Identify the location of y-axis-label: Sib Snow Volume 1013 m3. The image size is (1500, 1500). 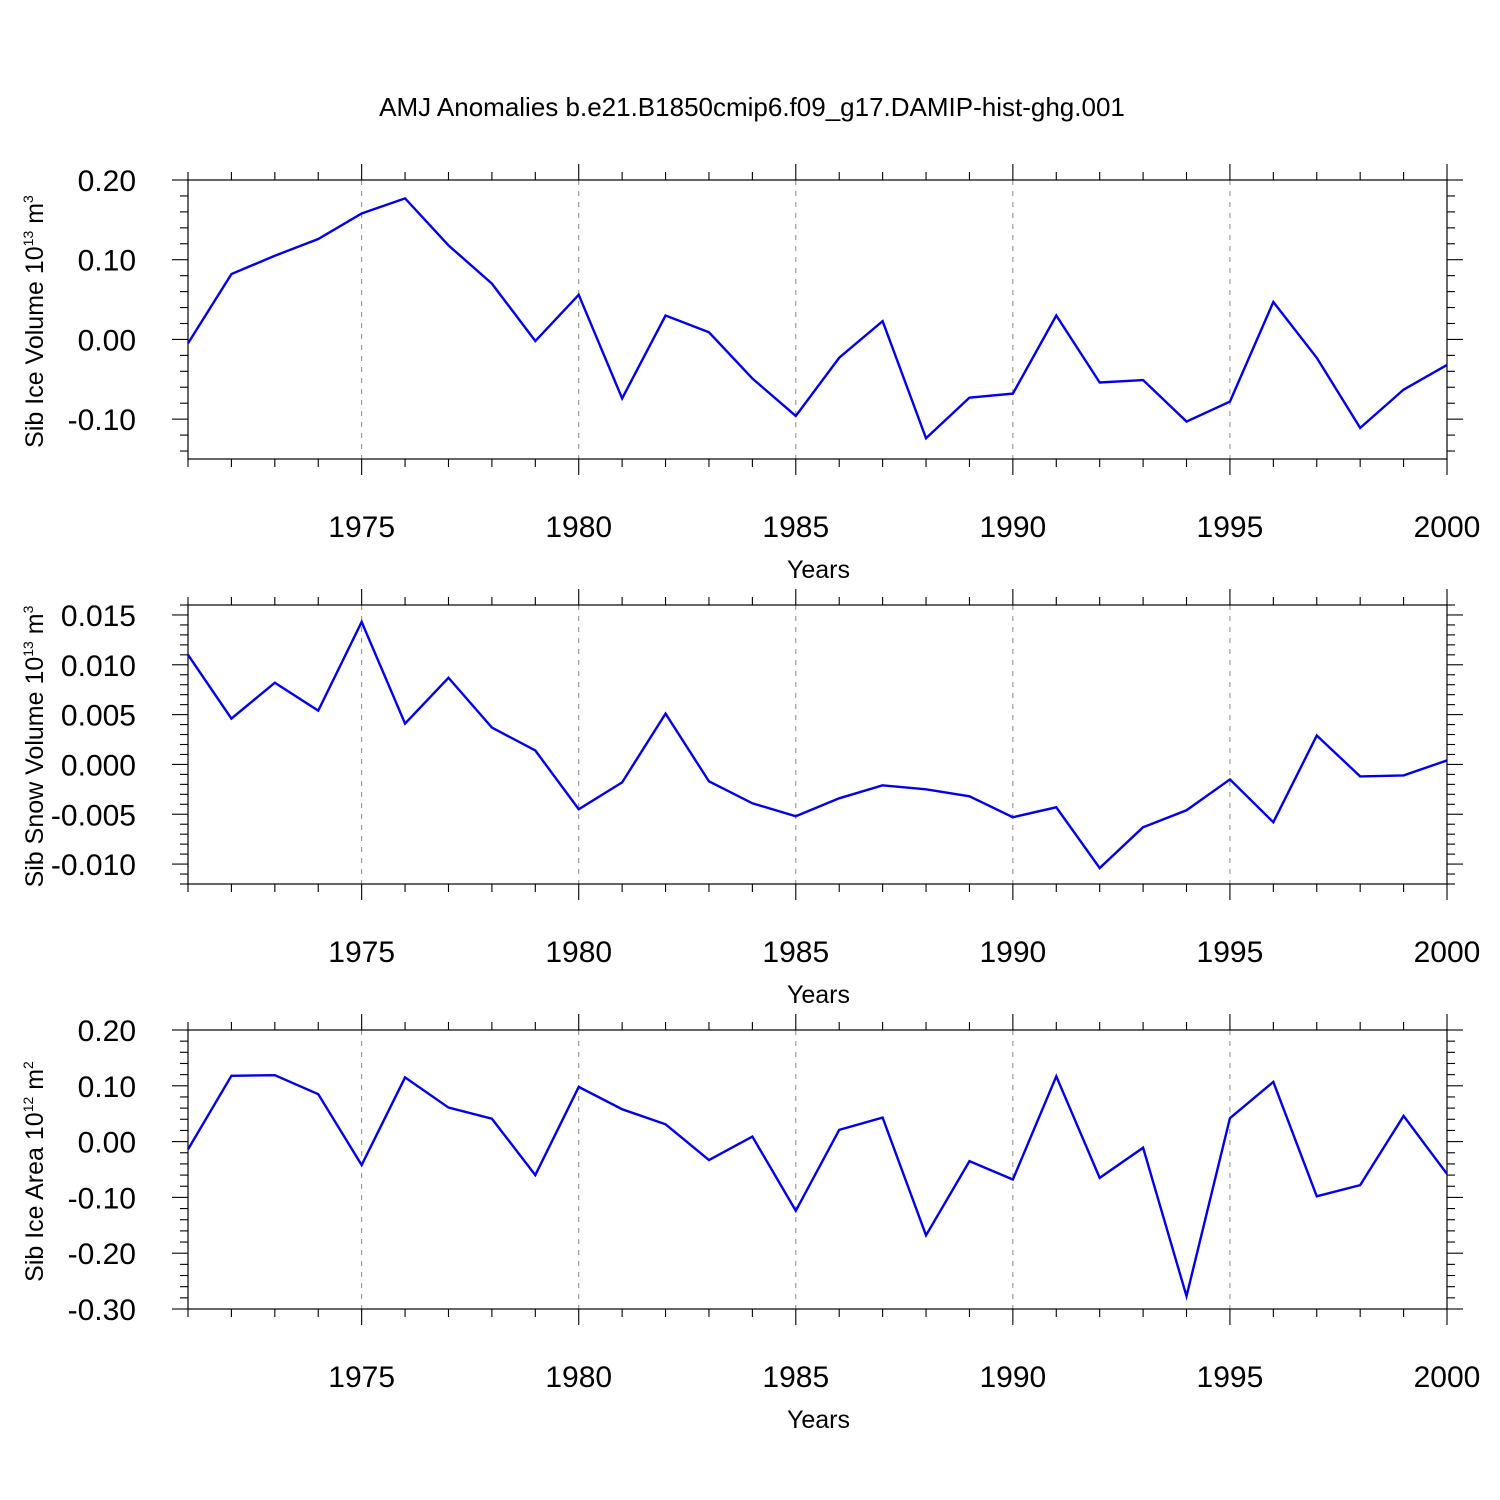
(34, 746).